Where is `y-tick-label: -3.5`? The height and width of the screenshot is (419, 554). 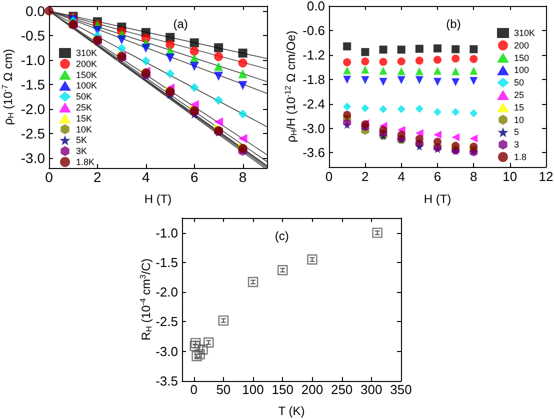
y-tick-label: -3.5 is located at coordinates (167, 381).